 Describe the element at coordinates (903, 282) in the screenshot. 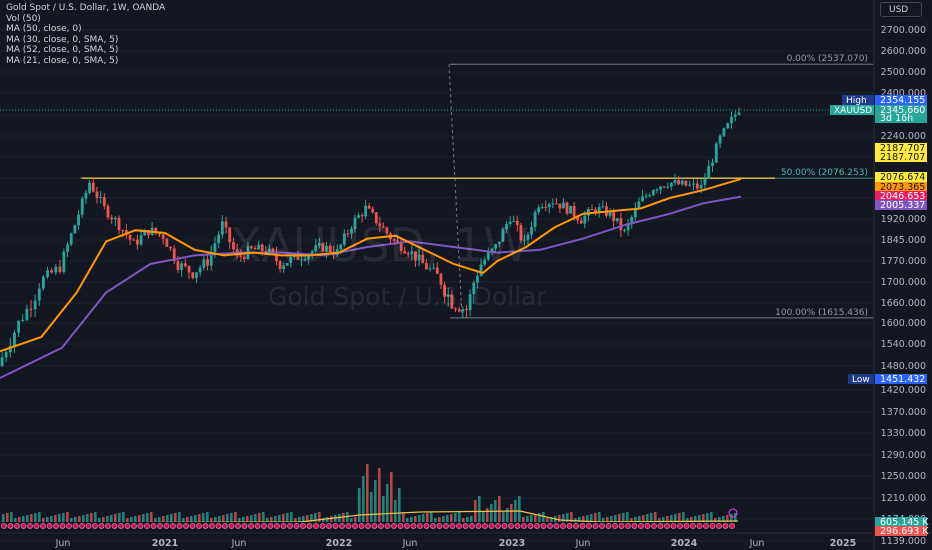

I see `price-tick-label: 1700.000` at that location.